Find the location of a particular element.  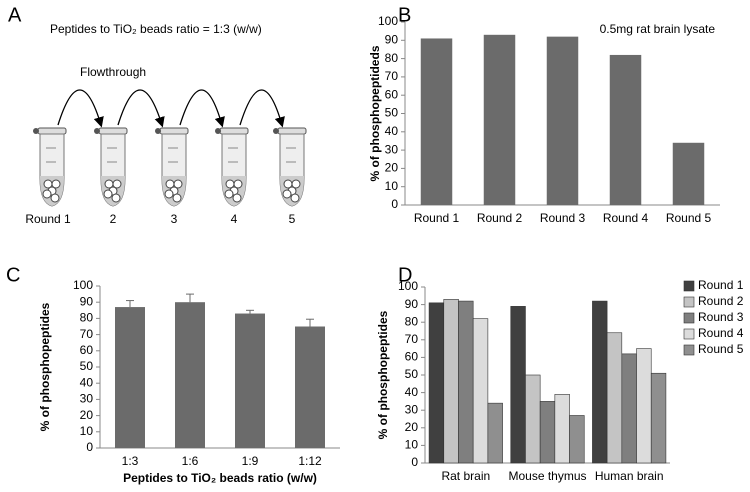

x-tick-label: Round 4 is located at coordinates (626, 218).